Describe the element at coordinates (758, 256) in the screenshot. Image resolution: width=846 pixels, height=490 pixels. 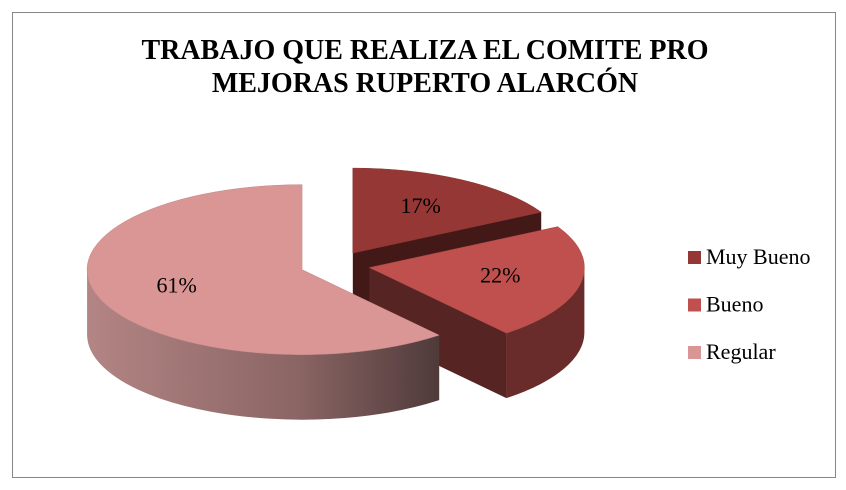
I see `legend-label: Muy Bueno` at that location.